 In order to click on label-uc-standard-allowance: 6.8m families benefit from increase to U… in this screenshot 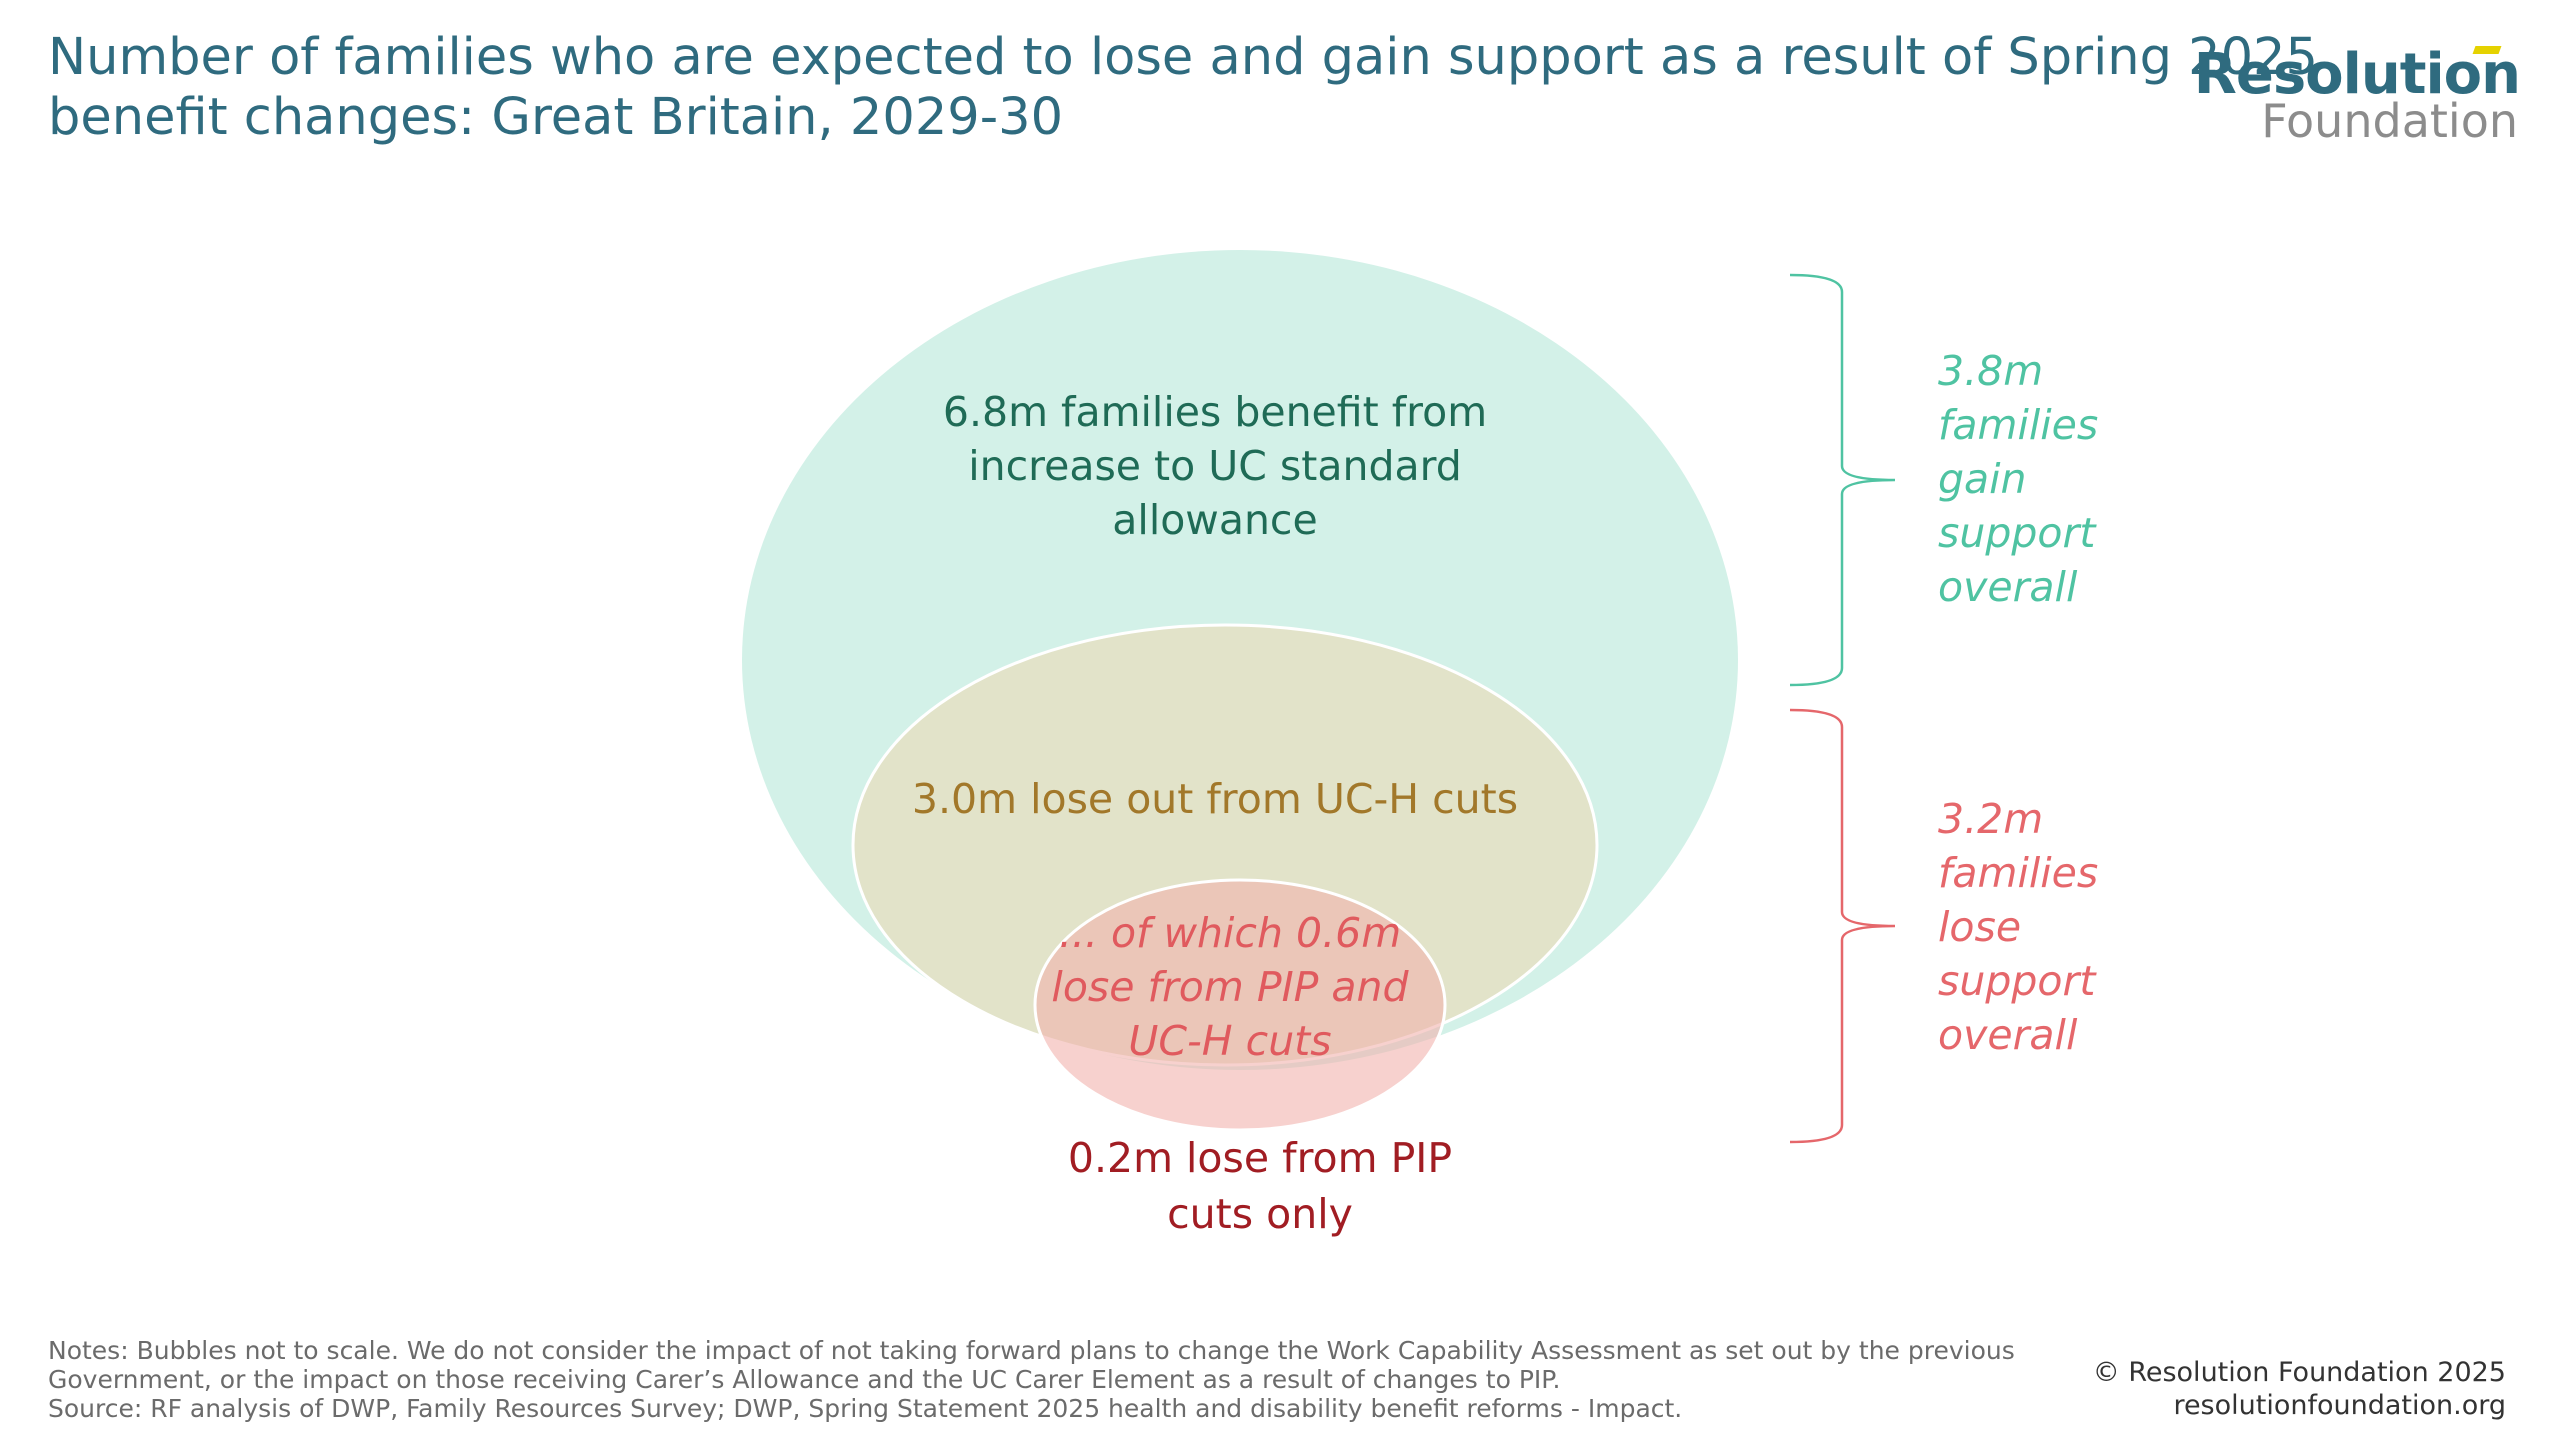, I will do `click(1215, 466)`.